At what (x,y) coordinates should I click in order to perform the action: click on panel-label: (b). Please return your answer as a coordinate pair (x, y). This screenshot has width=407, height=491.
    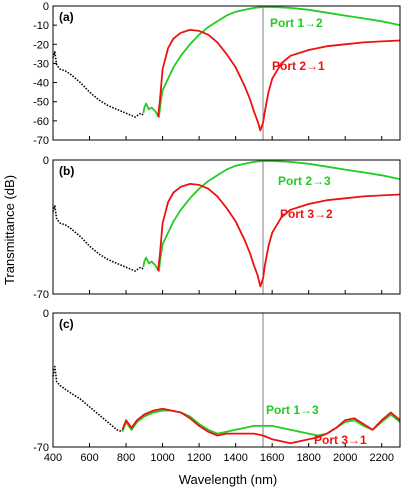
    Looking at the image, I should click on (66, 171).